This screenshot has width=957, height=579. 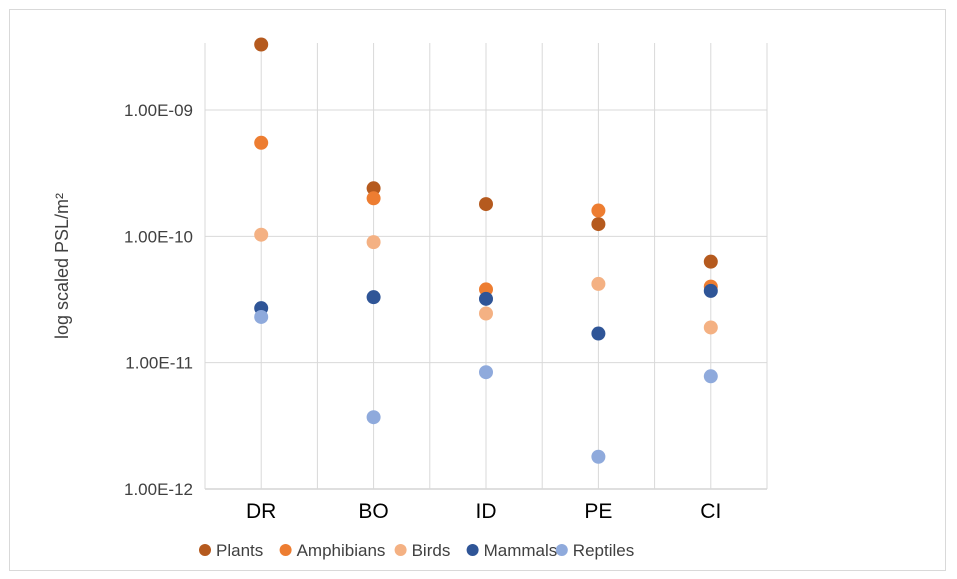 I want to click on legend-marker-birds, so click(x=400, y=550).